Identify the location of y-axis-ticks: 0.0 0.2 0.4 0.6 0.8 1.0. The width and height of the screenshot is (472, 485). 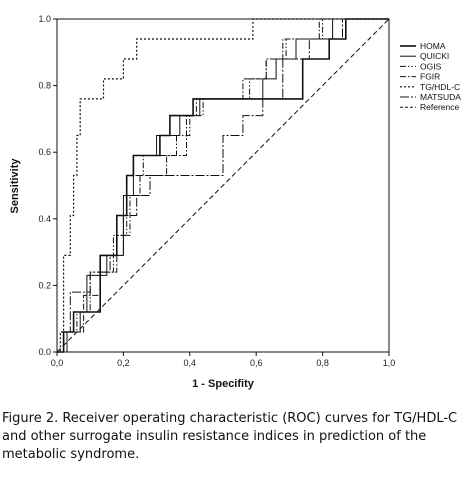
(47, 185).